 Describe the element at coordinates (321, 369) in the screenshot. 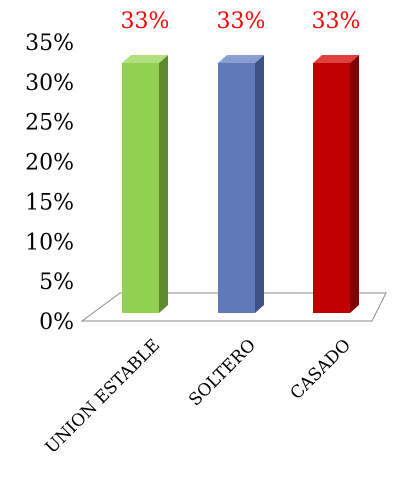

I see `x-tick-label: CASADO` at that location.